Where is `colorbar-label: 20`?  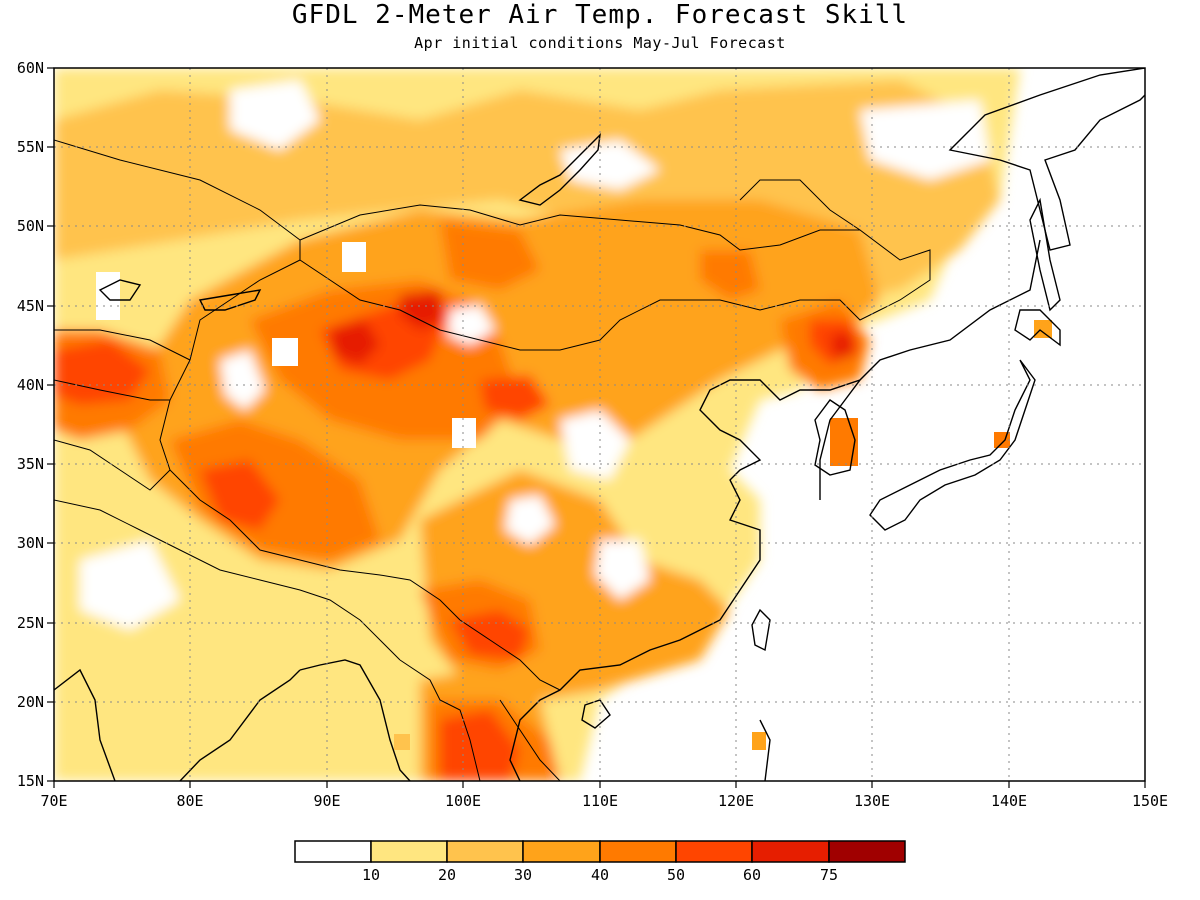 colorbar-label: 20 is located at coordinates (447, 875).